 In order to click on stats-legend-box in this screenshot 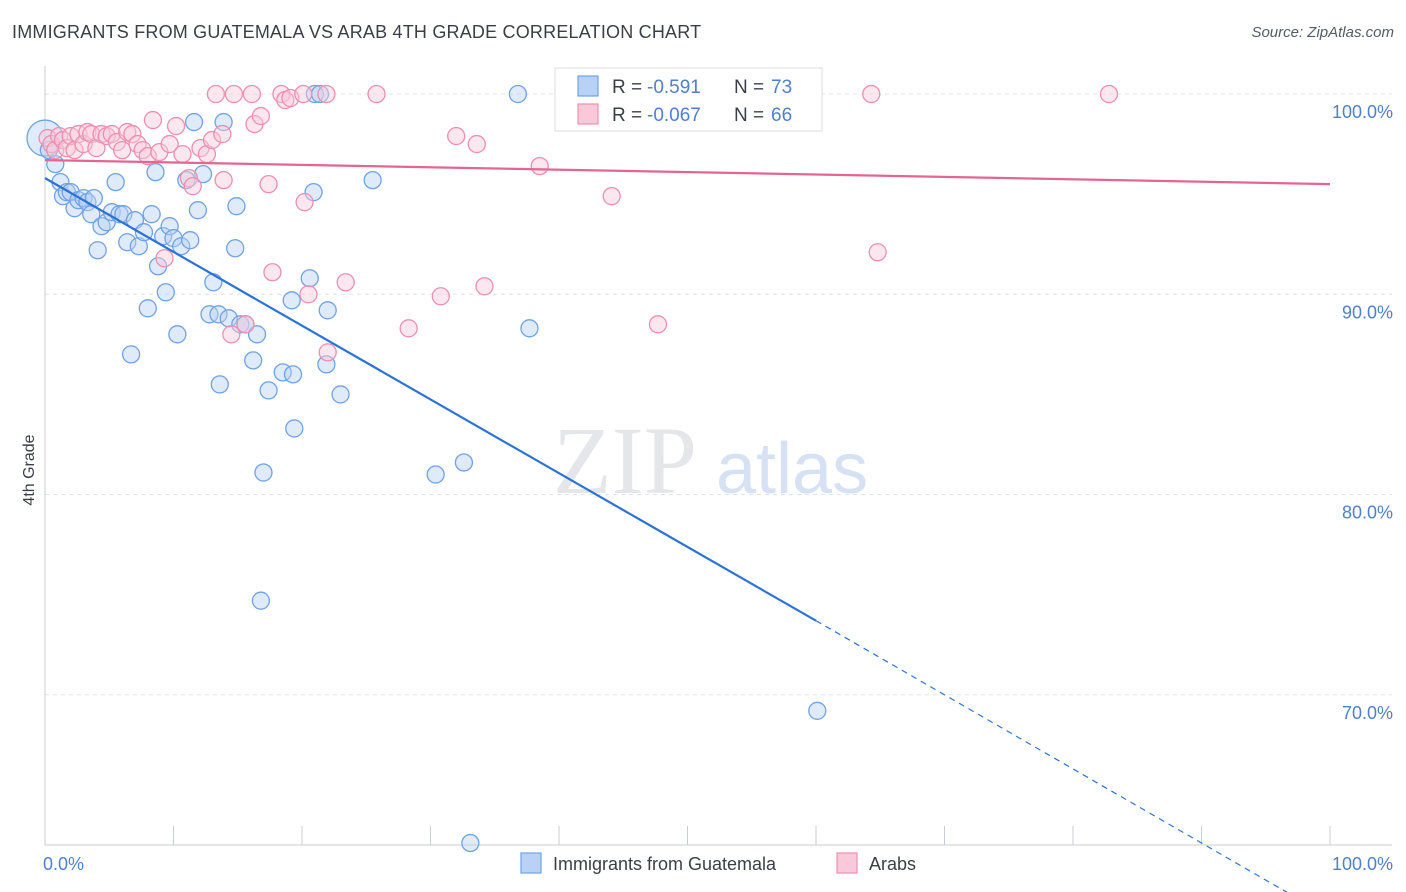, I will do `click(688, 99)`.